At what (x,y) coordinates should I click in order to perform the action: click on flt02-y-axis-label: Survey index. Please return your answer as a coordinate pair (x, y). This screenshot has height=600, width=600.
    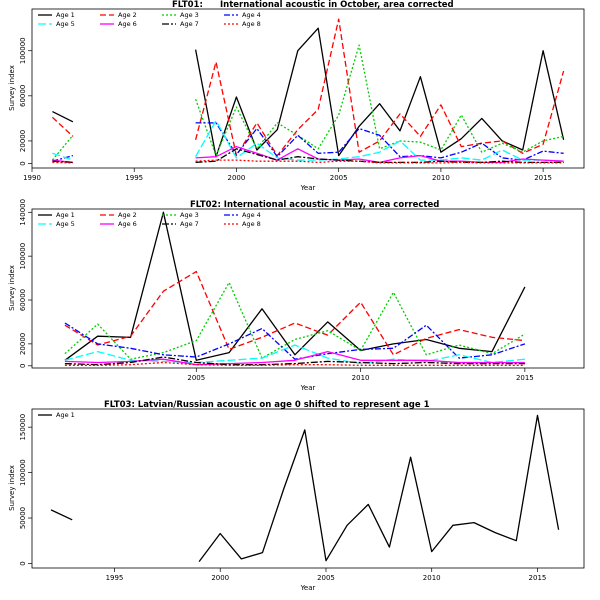
    Looking at the image, I should click on (12, 288).